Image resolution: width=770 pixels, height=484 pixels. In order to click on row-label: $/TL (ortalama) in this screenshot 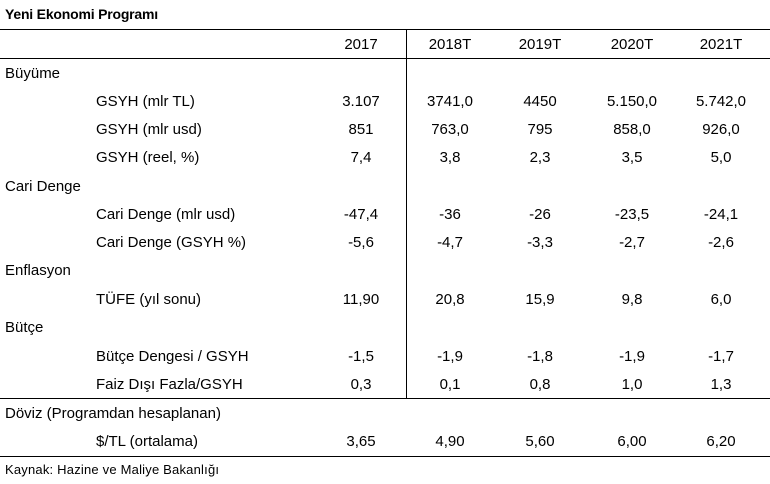, I will do `click(147, 441)`.